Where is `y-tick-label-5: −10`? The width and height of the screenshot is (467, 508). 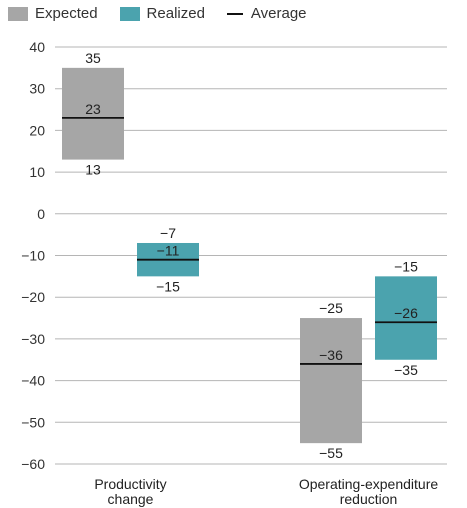 y-tick-label-5: −10 is located at coordinates (33, 256).